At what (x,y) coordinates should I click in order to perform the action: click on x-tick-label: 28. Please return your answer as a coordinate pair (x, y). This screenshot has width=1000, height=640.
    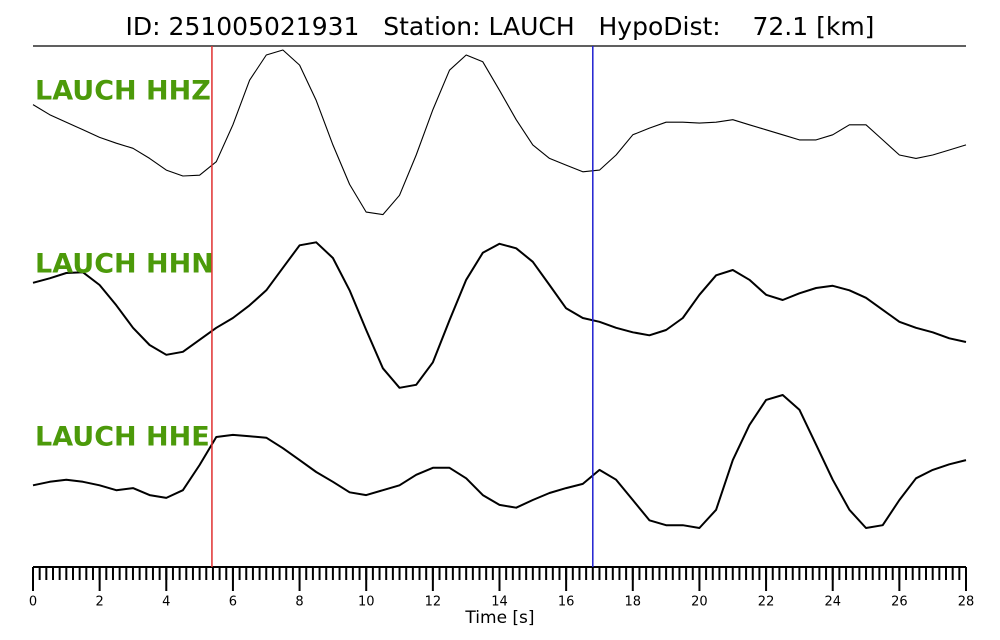
    Looking at the image, I should click on (966, 602).